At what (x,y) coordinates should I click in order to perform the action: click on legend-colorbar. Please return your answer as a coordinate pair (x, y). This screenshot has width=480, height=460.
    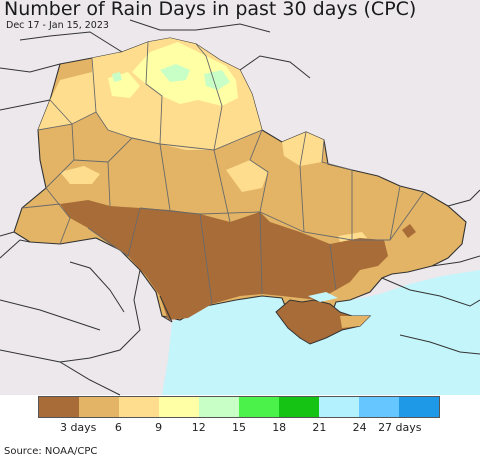
    Looking at the image, I should click on (239, 407).